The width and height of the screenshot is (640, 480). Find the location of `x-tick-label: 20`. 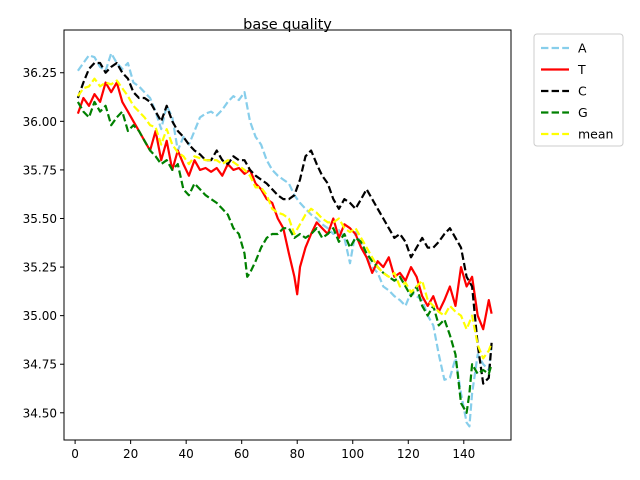

x-tick-label: 20 is located at coordinates (130, 454).